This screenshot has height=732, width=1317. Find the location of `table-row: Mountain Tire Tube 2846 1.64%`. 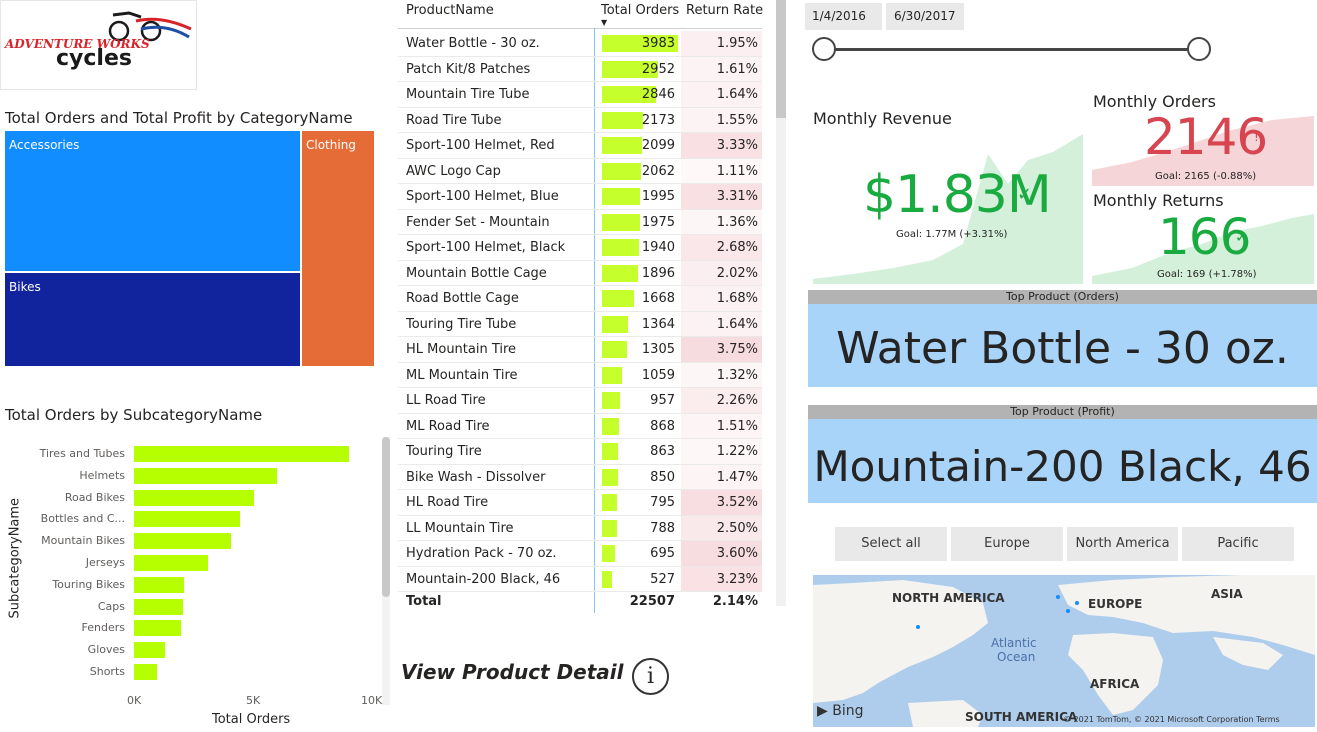

table-row: Mountain Tire Tube 2846 1.64% is located at coordinates (580, 95).